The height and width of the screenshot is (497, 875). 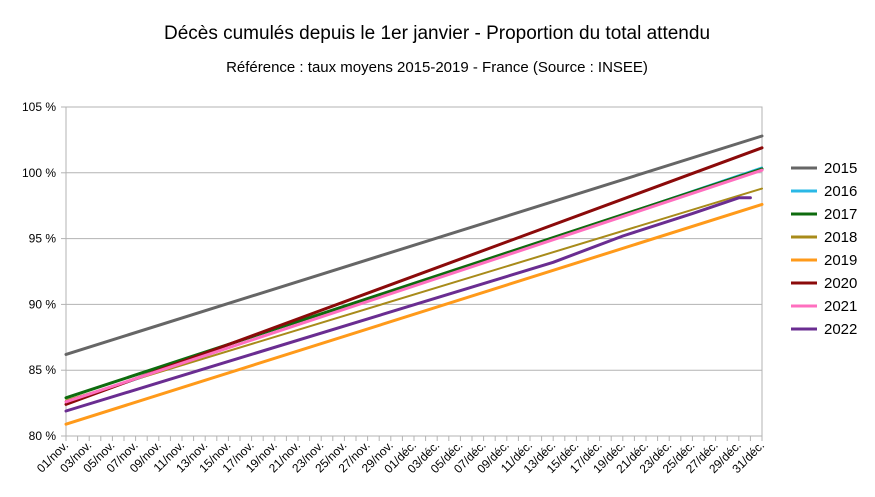 What do you see at coordinates (44, 271) in the screenshot?
I see `y-axis: 80 % 85 % 90 % 95 % 100 % 105 %` at bounding box center [44, 271].